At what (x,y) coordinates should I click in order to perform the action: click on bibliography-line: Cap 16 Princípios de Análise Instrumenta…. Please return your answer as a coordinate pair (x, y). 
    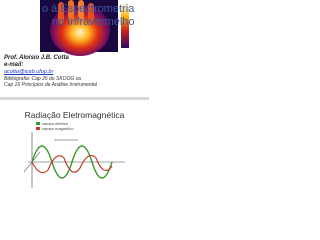
    Looking at the image, I should click on (50, 85).